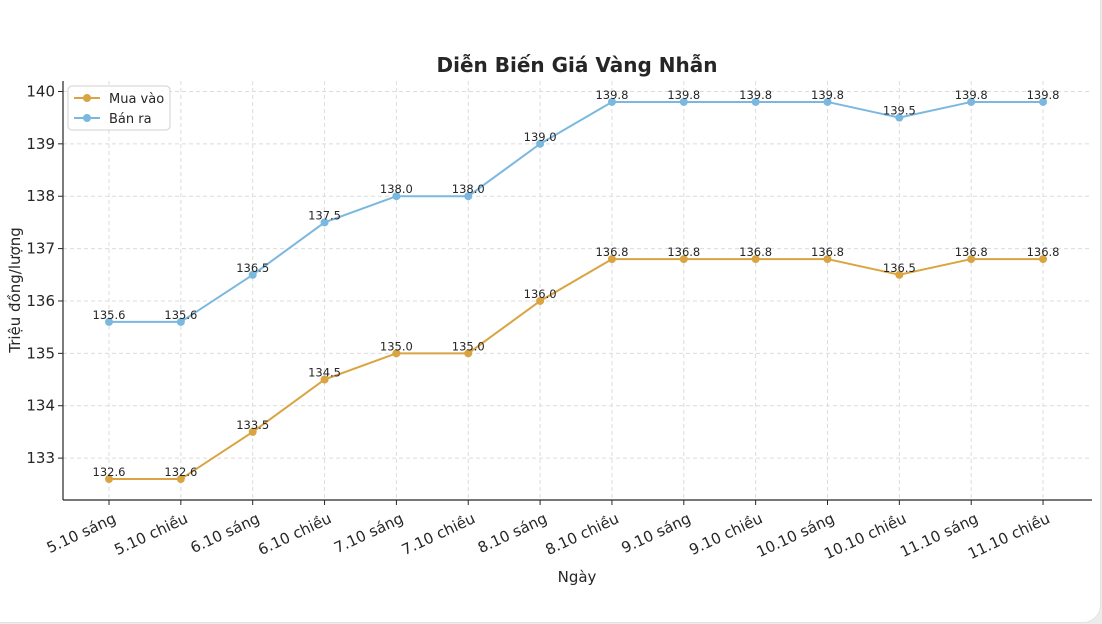  I want to click on y-axis-label: Triệu đồng/lượng, so click(15, 290).